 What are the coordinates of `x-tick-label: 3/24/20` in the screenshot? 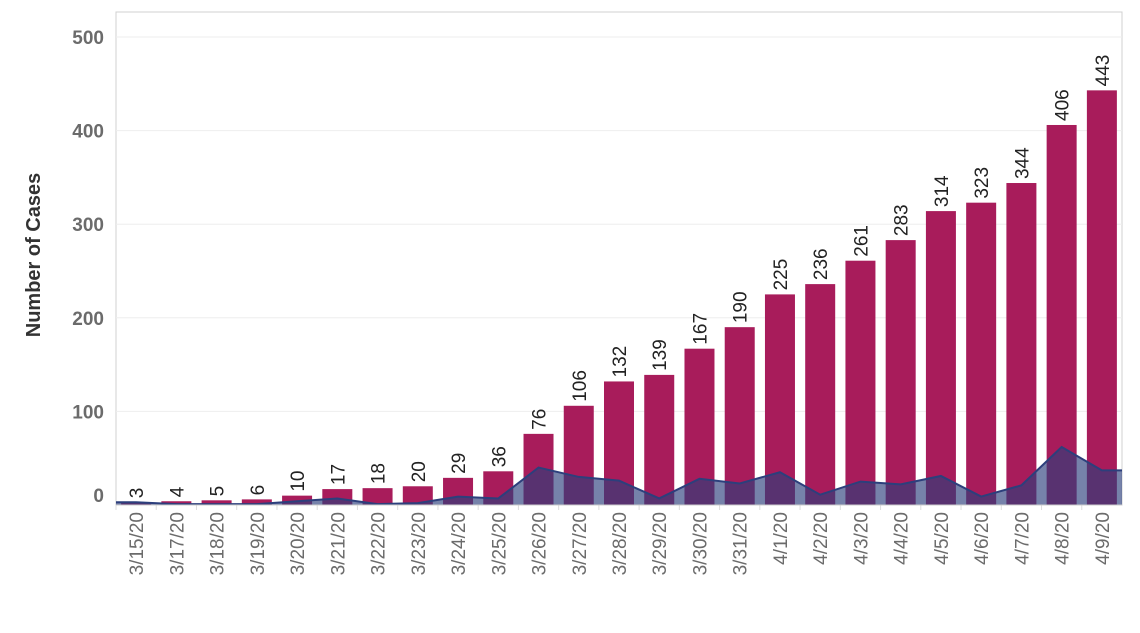 It's located at (459, 543).